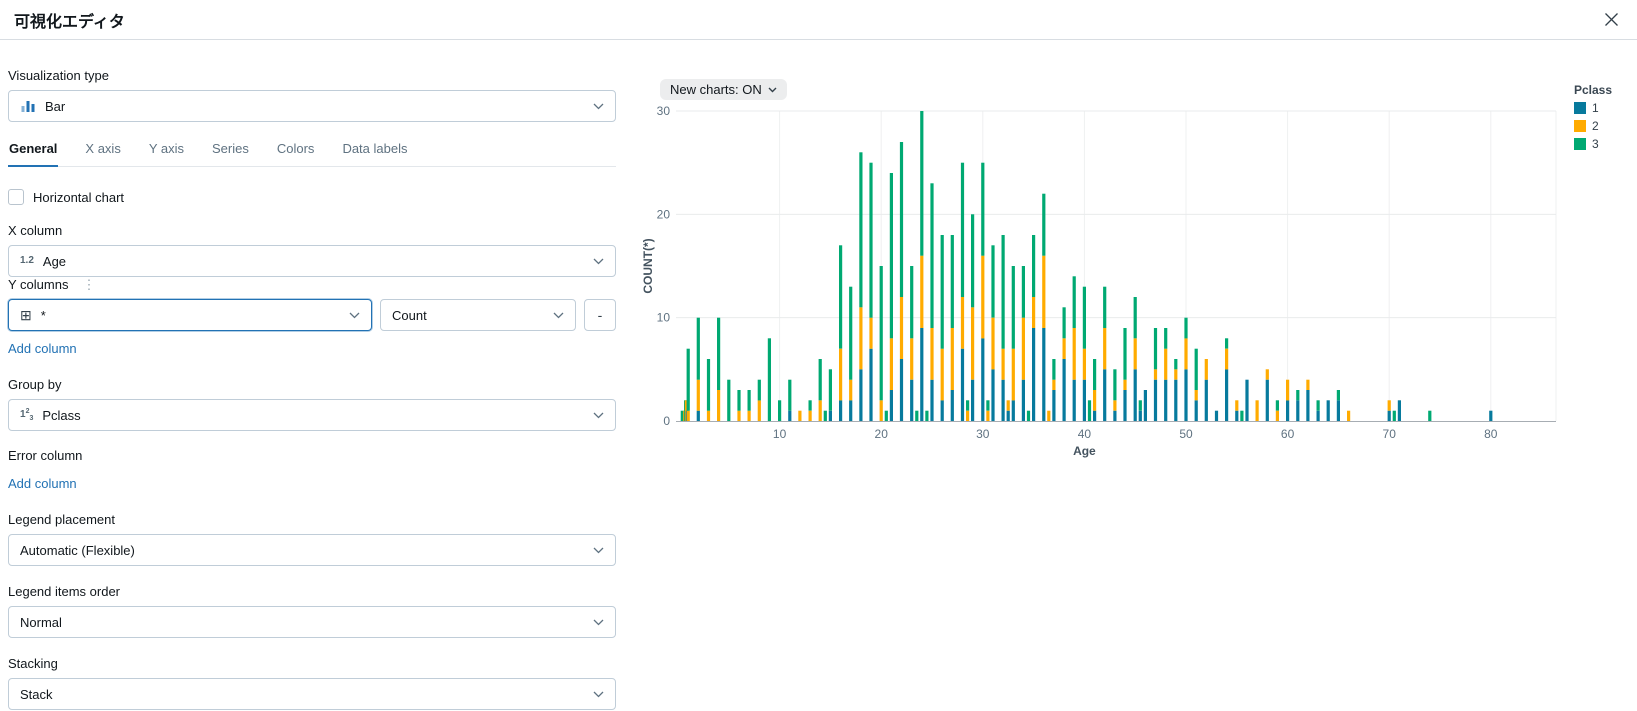 The height and width of the screenshot is (711, 1637). I want to click on horizontal-chart-checkbox, so click(16, 197).